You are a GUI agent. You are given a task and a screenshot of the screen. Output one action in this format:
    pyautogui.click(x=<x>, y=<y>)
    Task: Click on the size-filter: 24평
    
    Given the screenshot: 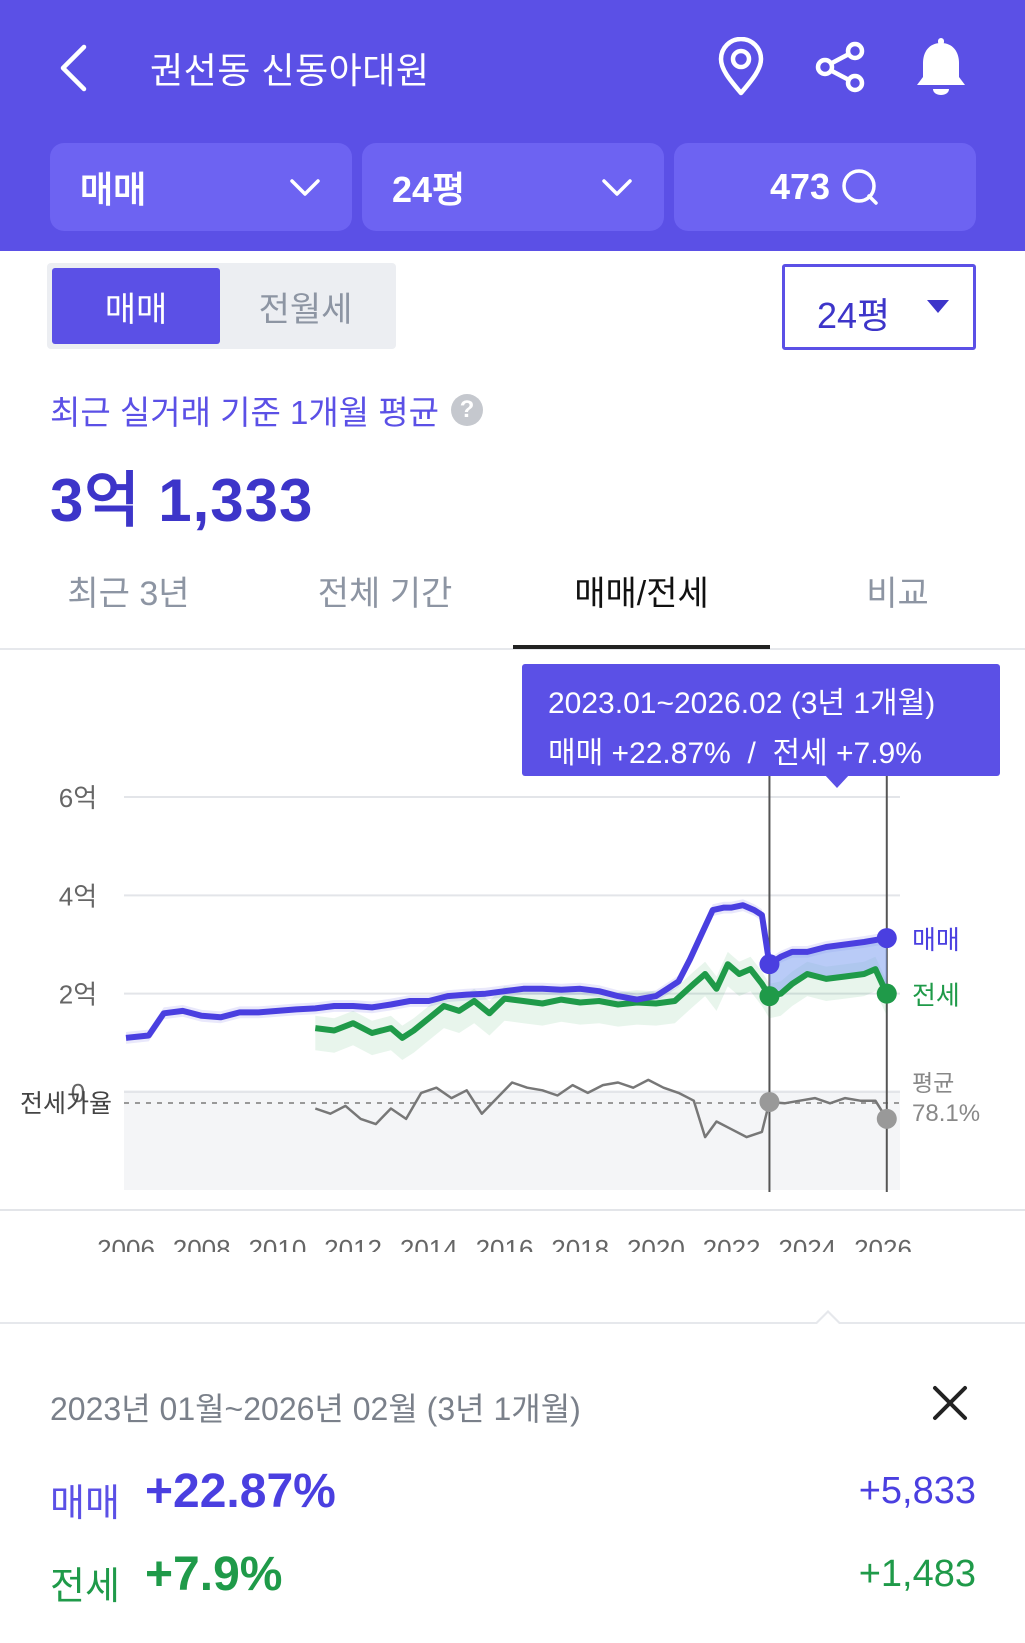 What is the action you would take?
    pyautogui.click(x=513, y=187)
    